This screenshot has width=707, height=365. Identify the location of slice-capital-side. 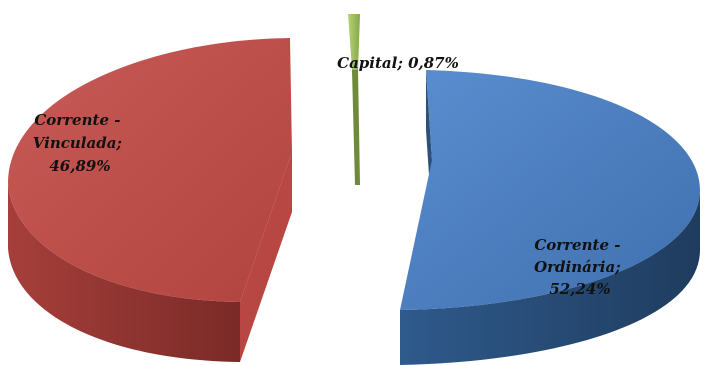
(356, 127).